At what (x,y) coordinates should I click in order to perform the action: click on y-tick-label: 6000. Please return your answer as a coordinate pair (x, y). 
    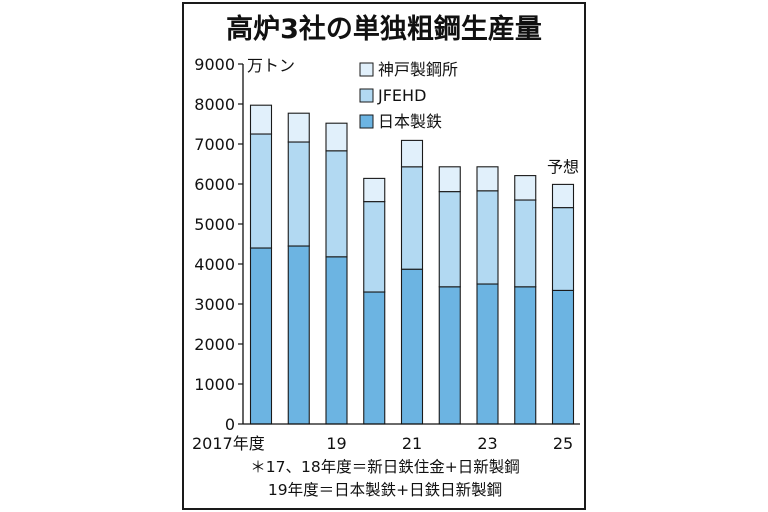
    Looking at the image, I should click on (214, 184).